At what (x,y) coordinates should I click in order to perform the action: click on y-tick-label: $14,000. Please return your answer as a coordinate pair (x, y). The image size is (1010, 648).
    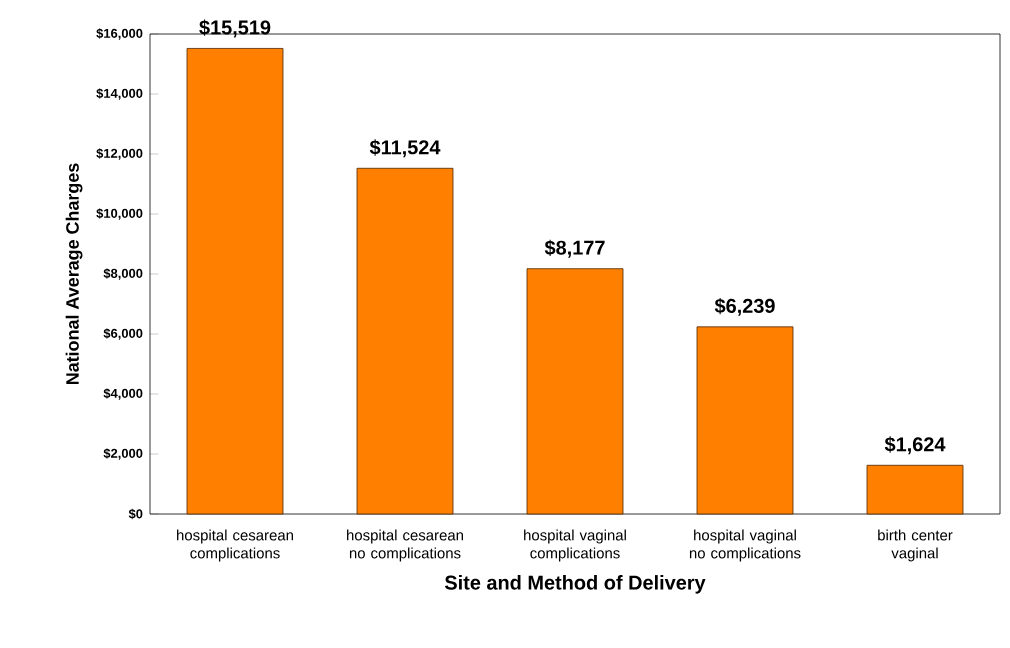
    Looking at the image, I should click on (119, 94).